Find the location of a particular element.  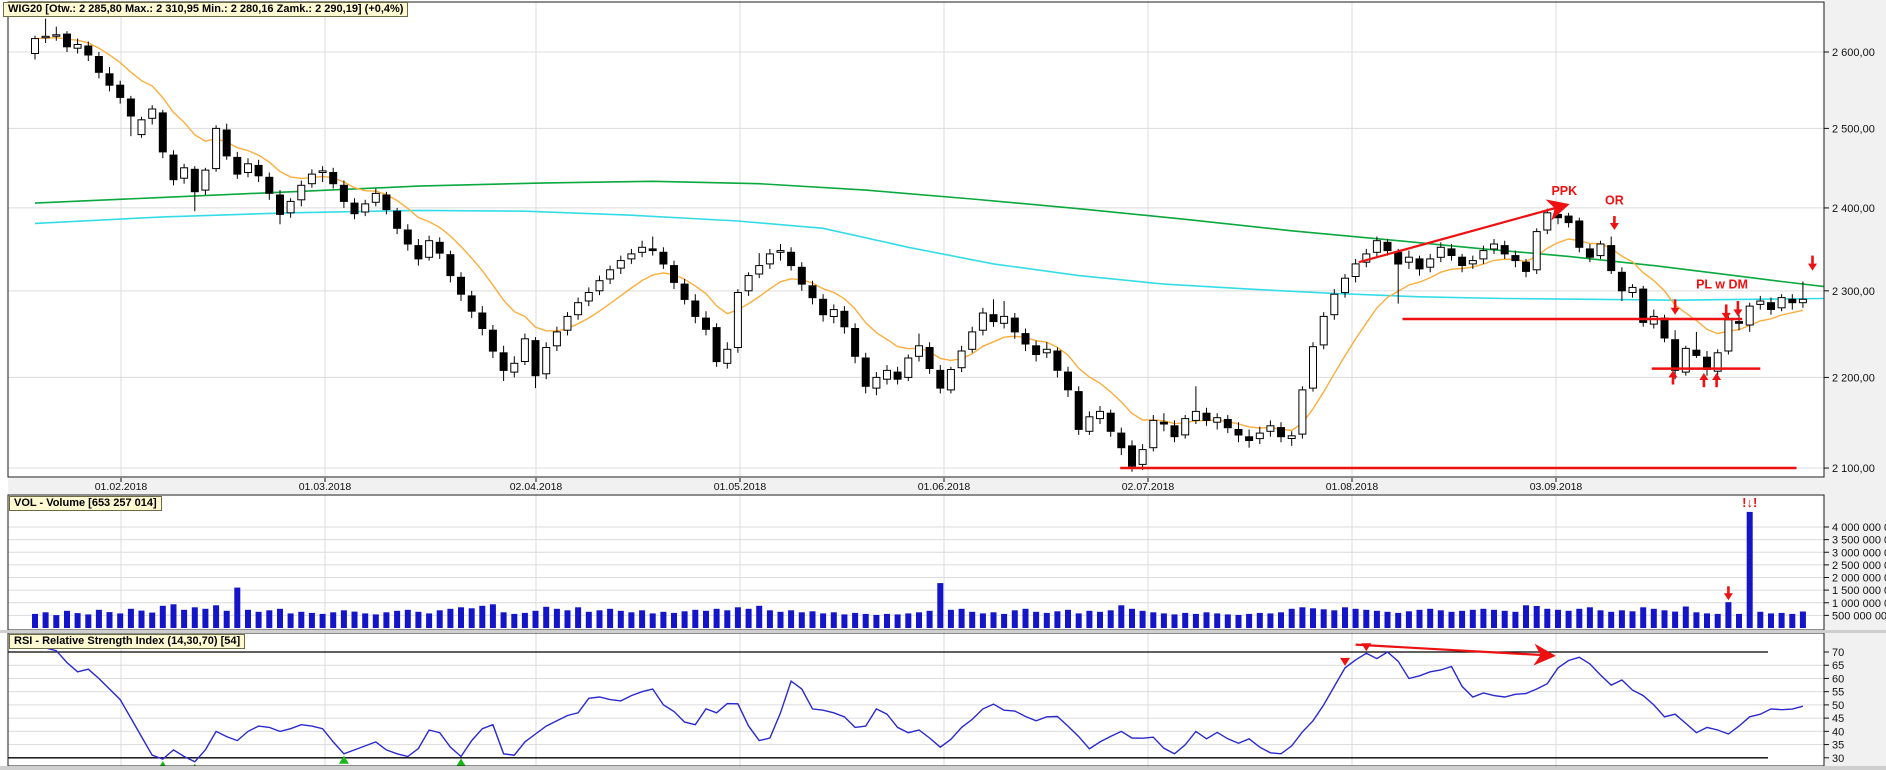

price-tick-label: 2 100,00 is located at coordinates (1853, 469).